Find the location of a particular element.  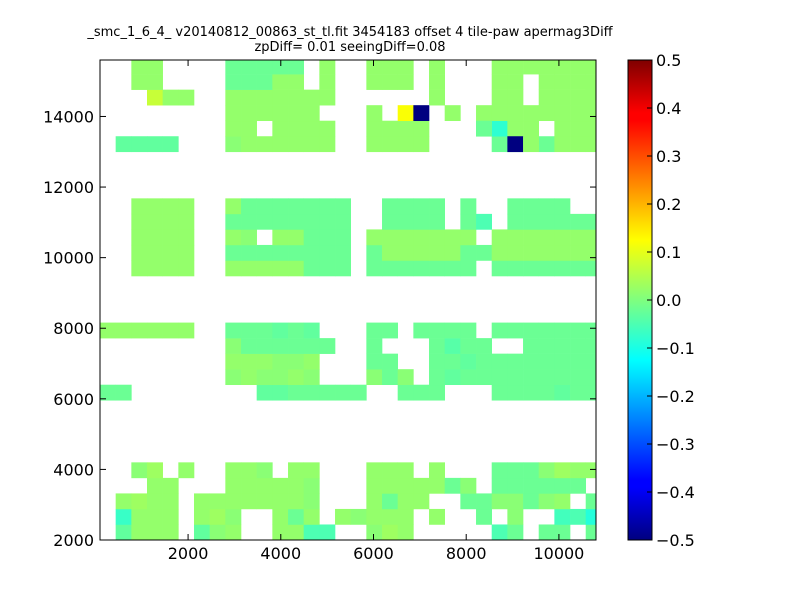

colorbar-tick-label: −0.3 is located at coordinates (675, 444).